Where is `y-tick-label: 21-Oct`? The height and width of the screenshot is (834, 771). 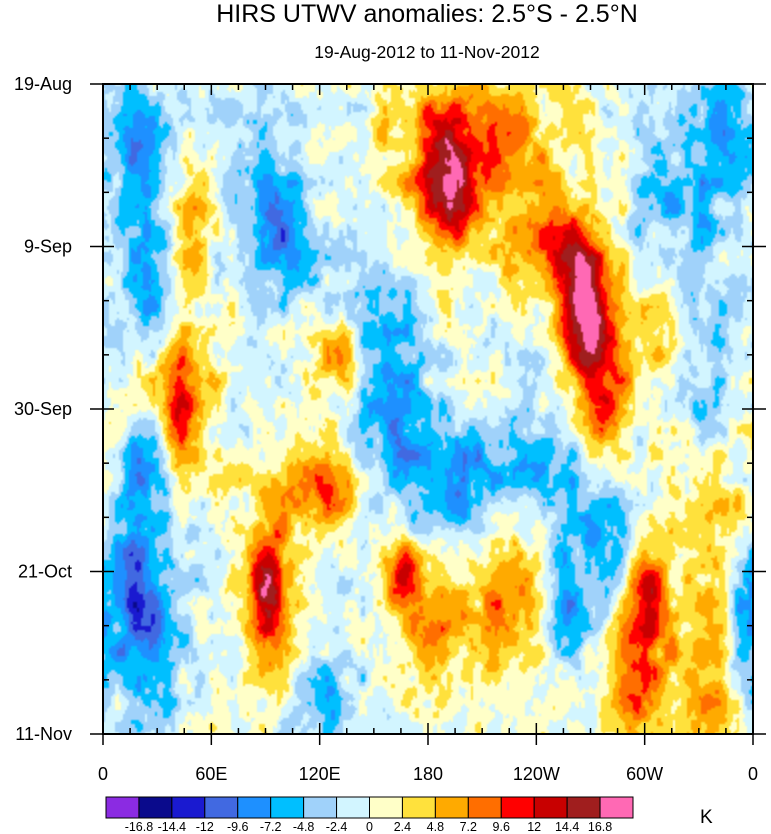 y-tick-label: 21-Oct is located at coordinates (45, 572).